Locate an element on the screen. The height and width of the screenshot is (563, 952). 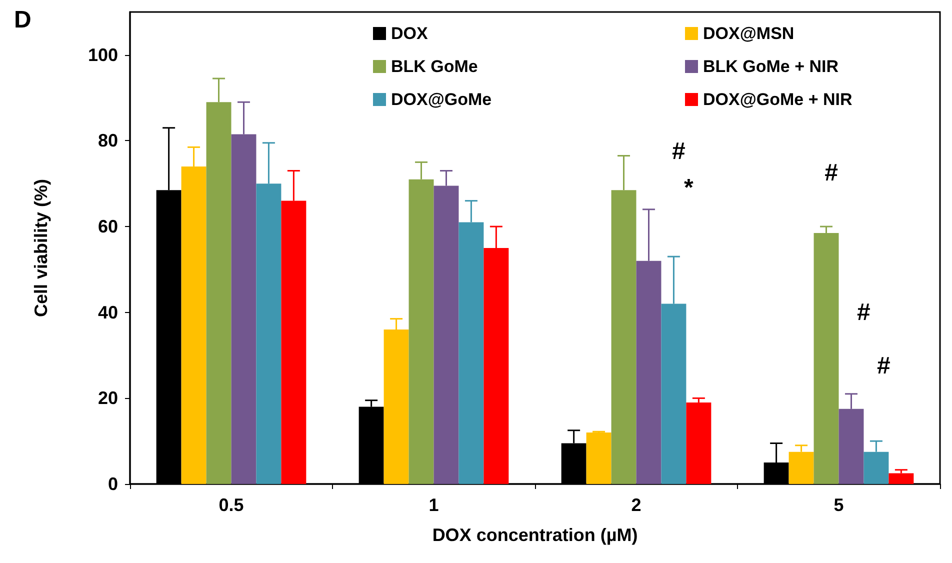
legend-label: BLK GoMe + NIR is located at coordinates (771, 66).